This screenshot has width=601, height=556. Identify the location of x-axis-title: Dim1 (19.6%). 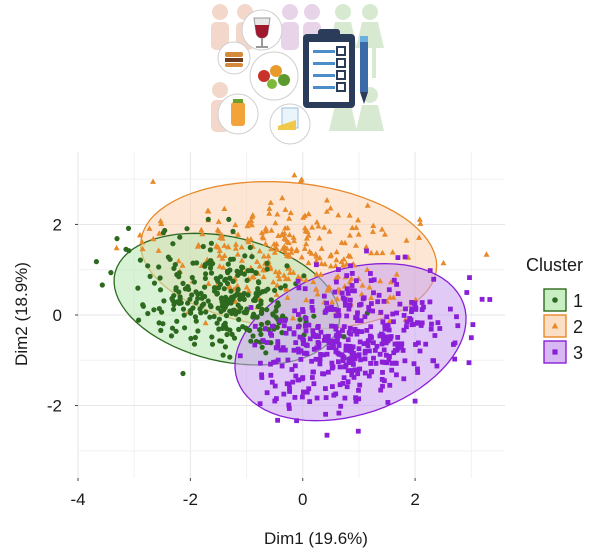
(316, 538).